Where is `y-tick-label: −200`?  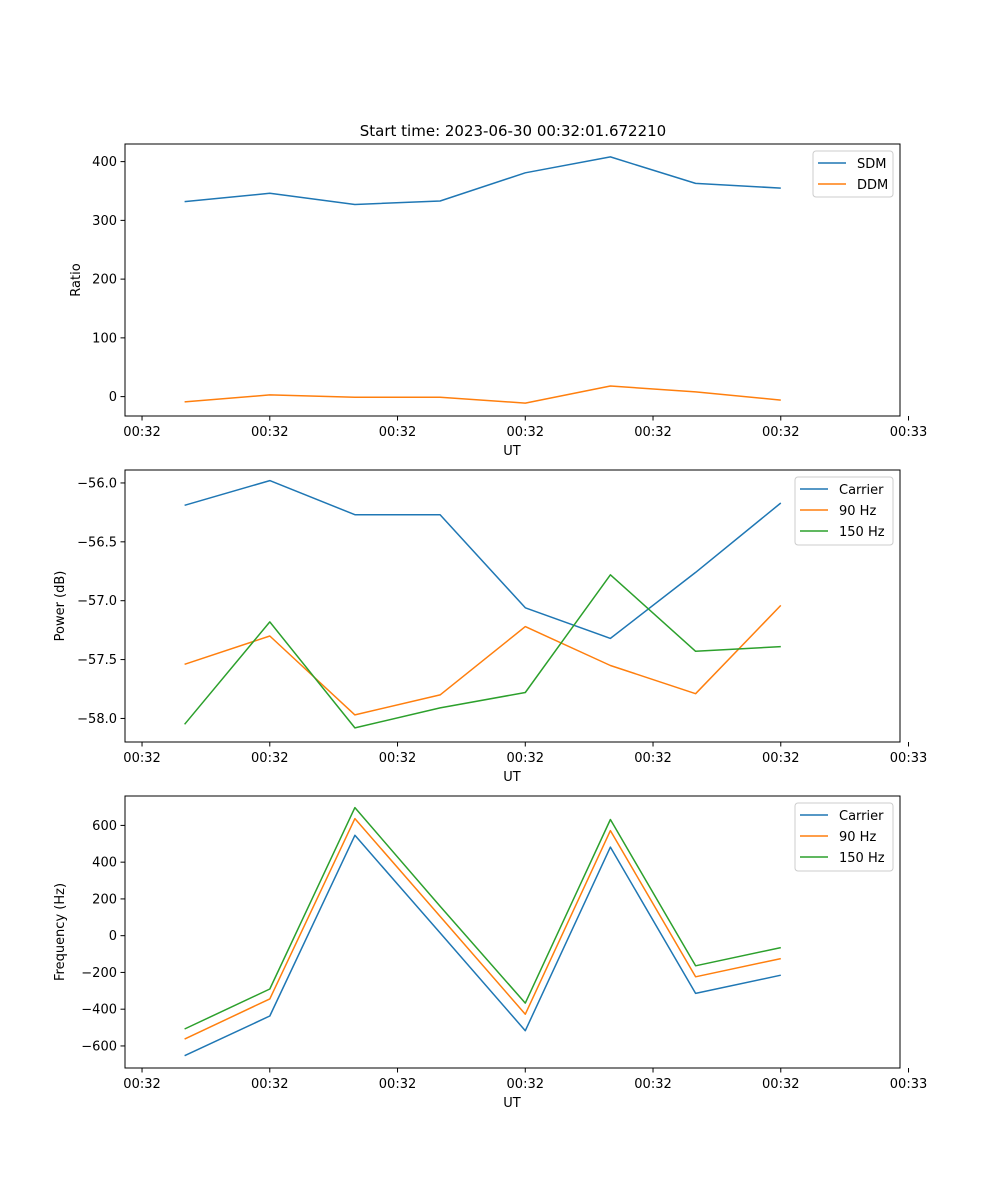
y-tick-label: −200 is located at coordinates (99, 973).